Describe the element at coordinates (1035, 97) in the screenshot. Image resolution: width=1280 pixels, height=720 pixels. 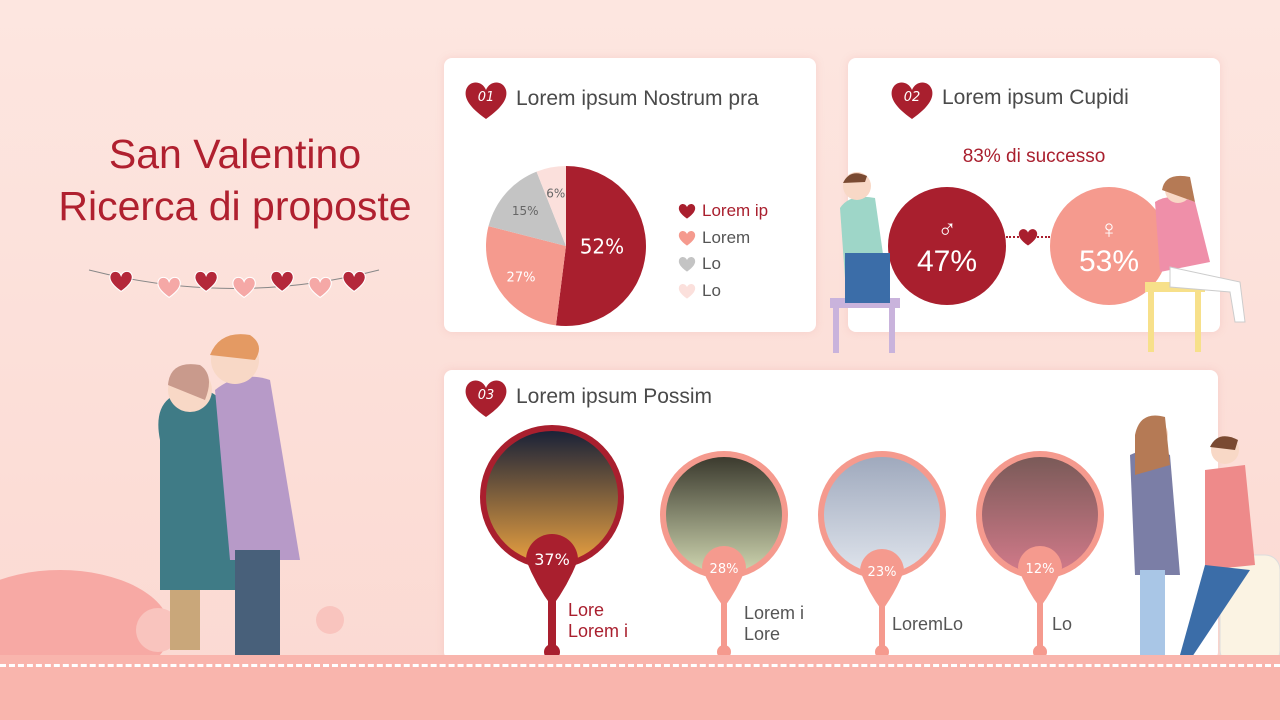
I see `card-title: Lorem ipsum Cupidi` at that location.